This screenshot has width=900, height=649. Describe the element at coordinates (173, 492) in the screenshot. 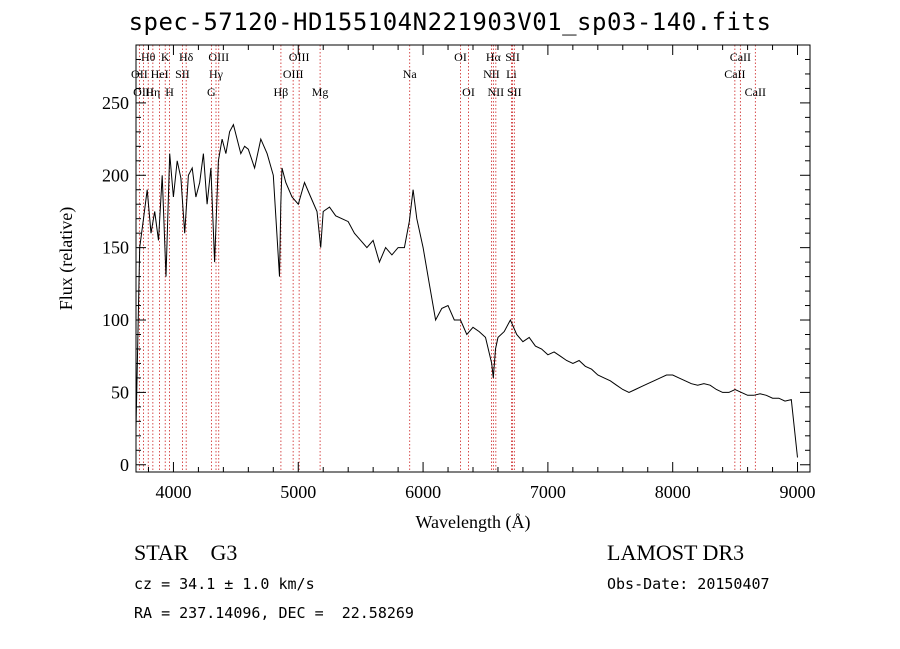

I see `x-tick-label: 4000` at that location.